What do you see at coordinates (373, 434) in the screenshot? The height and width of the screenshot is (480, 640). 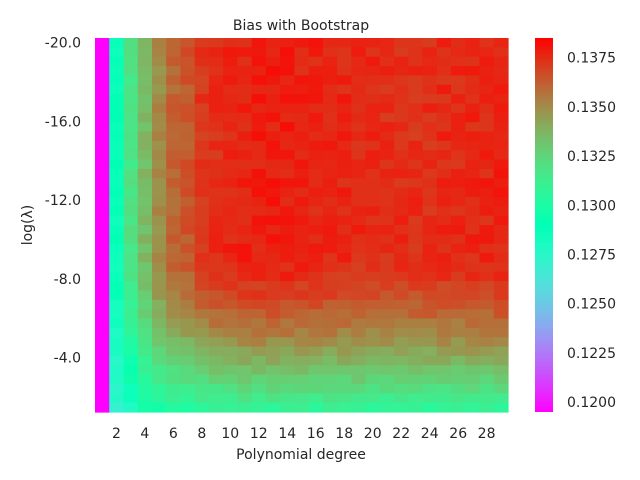 I see `x-tick-label: 20` at bounding box center [373, 434].